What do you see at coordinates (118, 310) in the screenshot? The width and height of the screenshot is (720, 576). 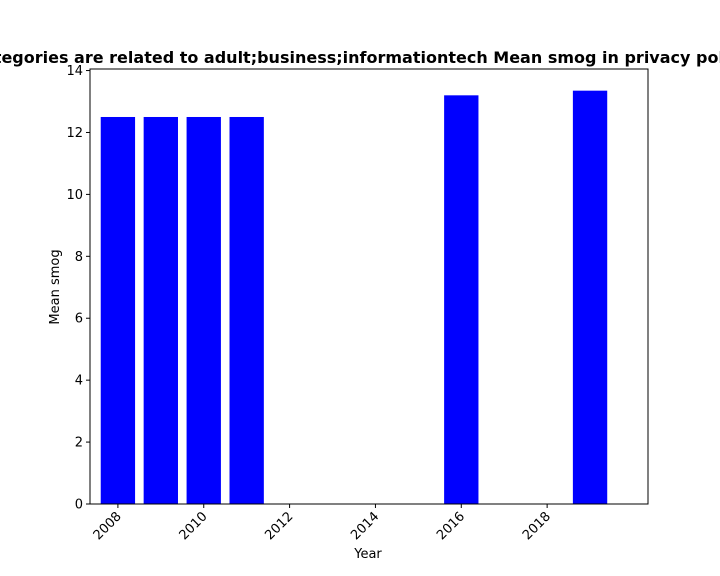 I see `bar-2008` at bounding box center [118, 310].